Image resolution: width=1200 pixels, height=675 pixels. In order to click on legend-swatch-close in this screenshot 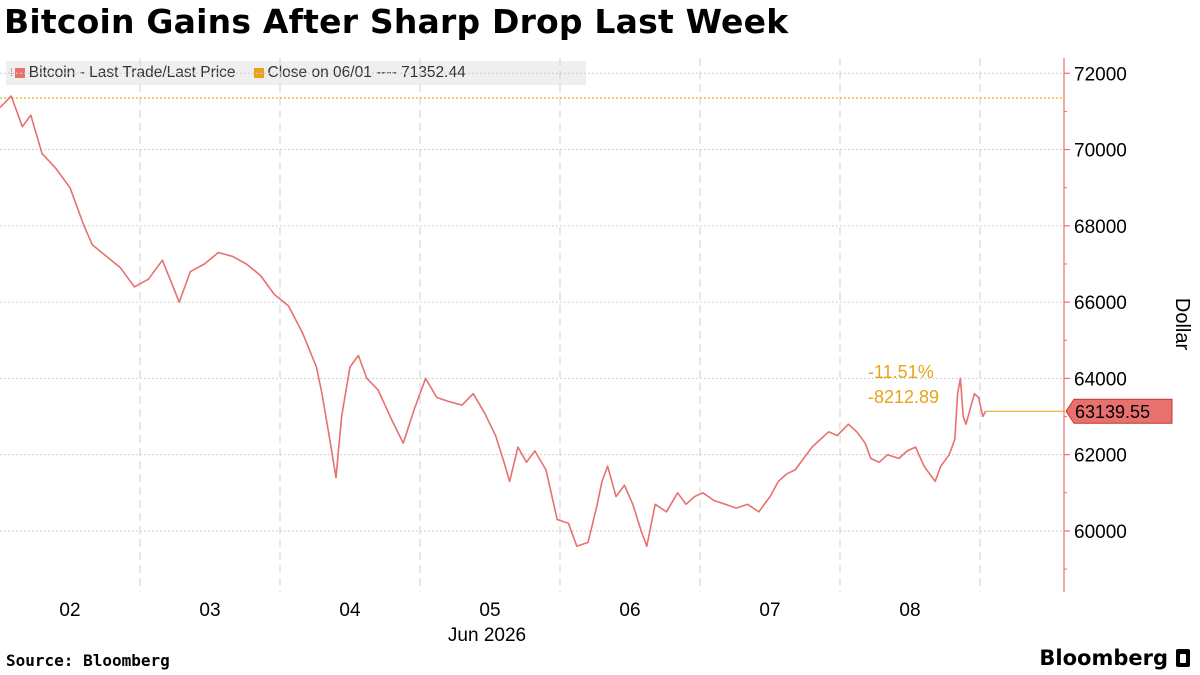, I will do `click(258, 73)`.